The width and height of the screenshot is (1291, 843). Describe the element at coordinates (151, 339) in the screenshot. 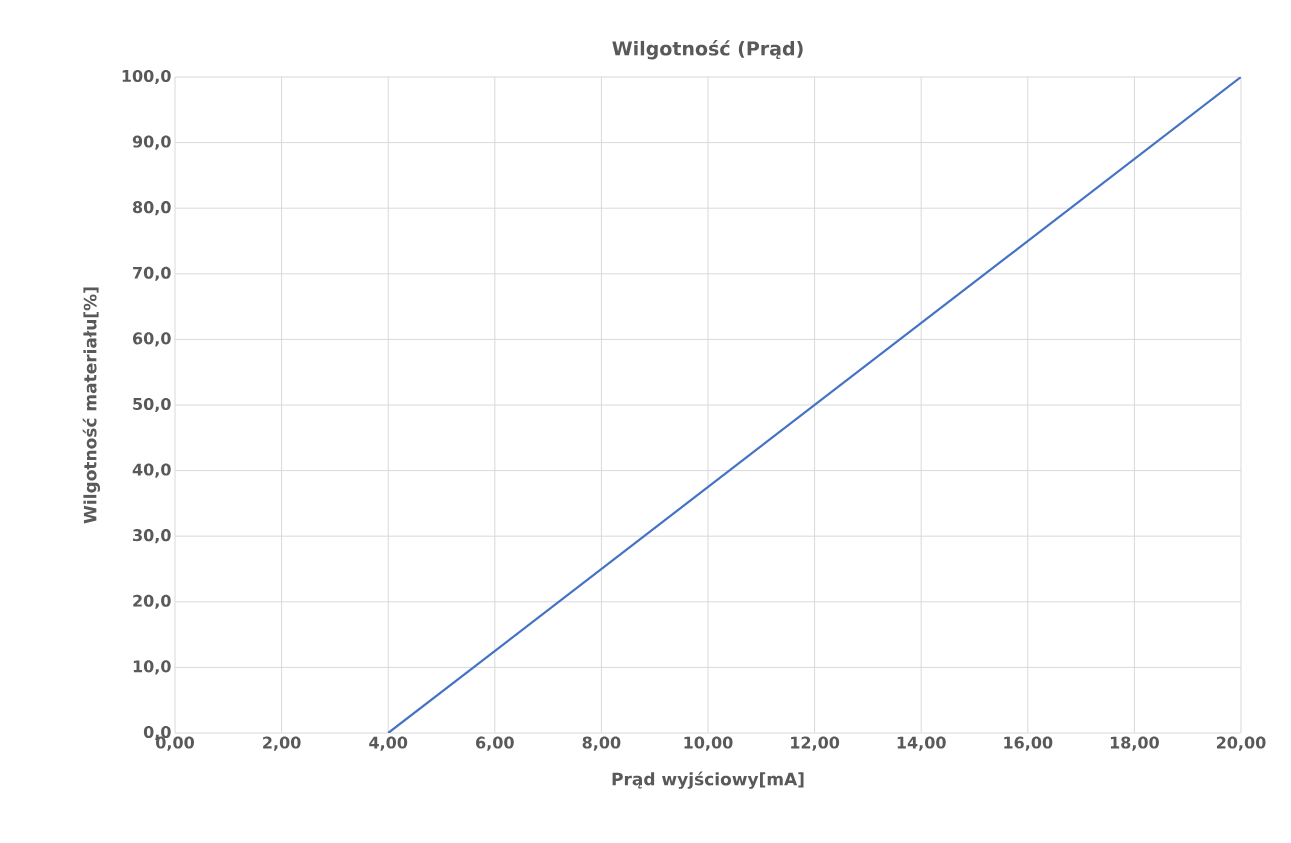

I see `y-tick-label: 60,0` at that location.